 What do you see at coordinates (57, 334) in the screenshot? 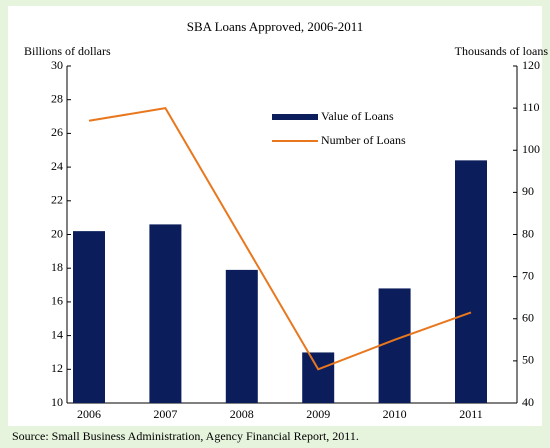
I see `y-tick-label: 14` at bounding box center [57, 334].